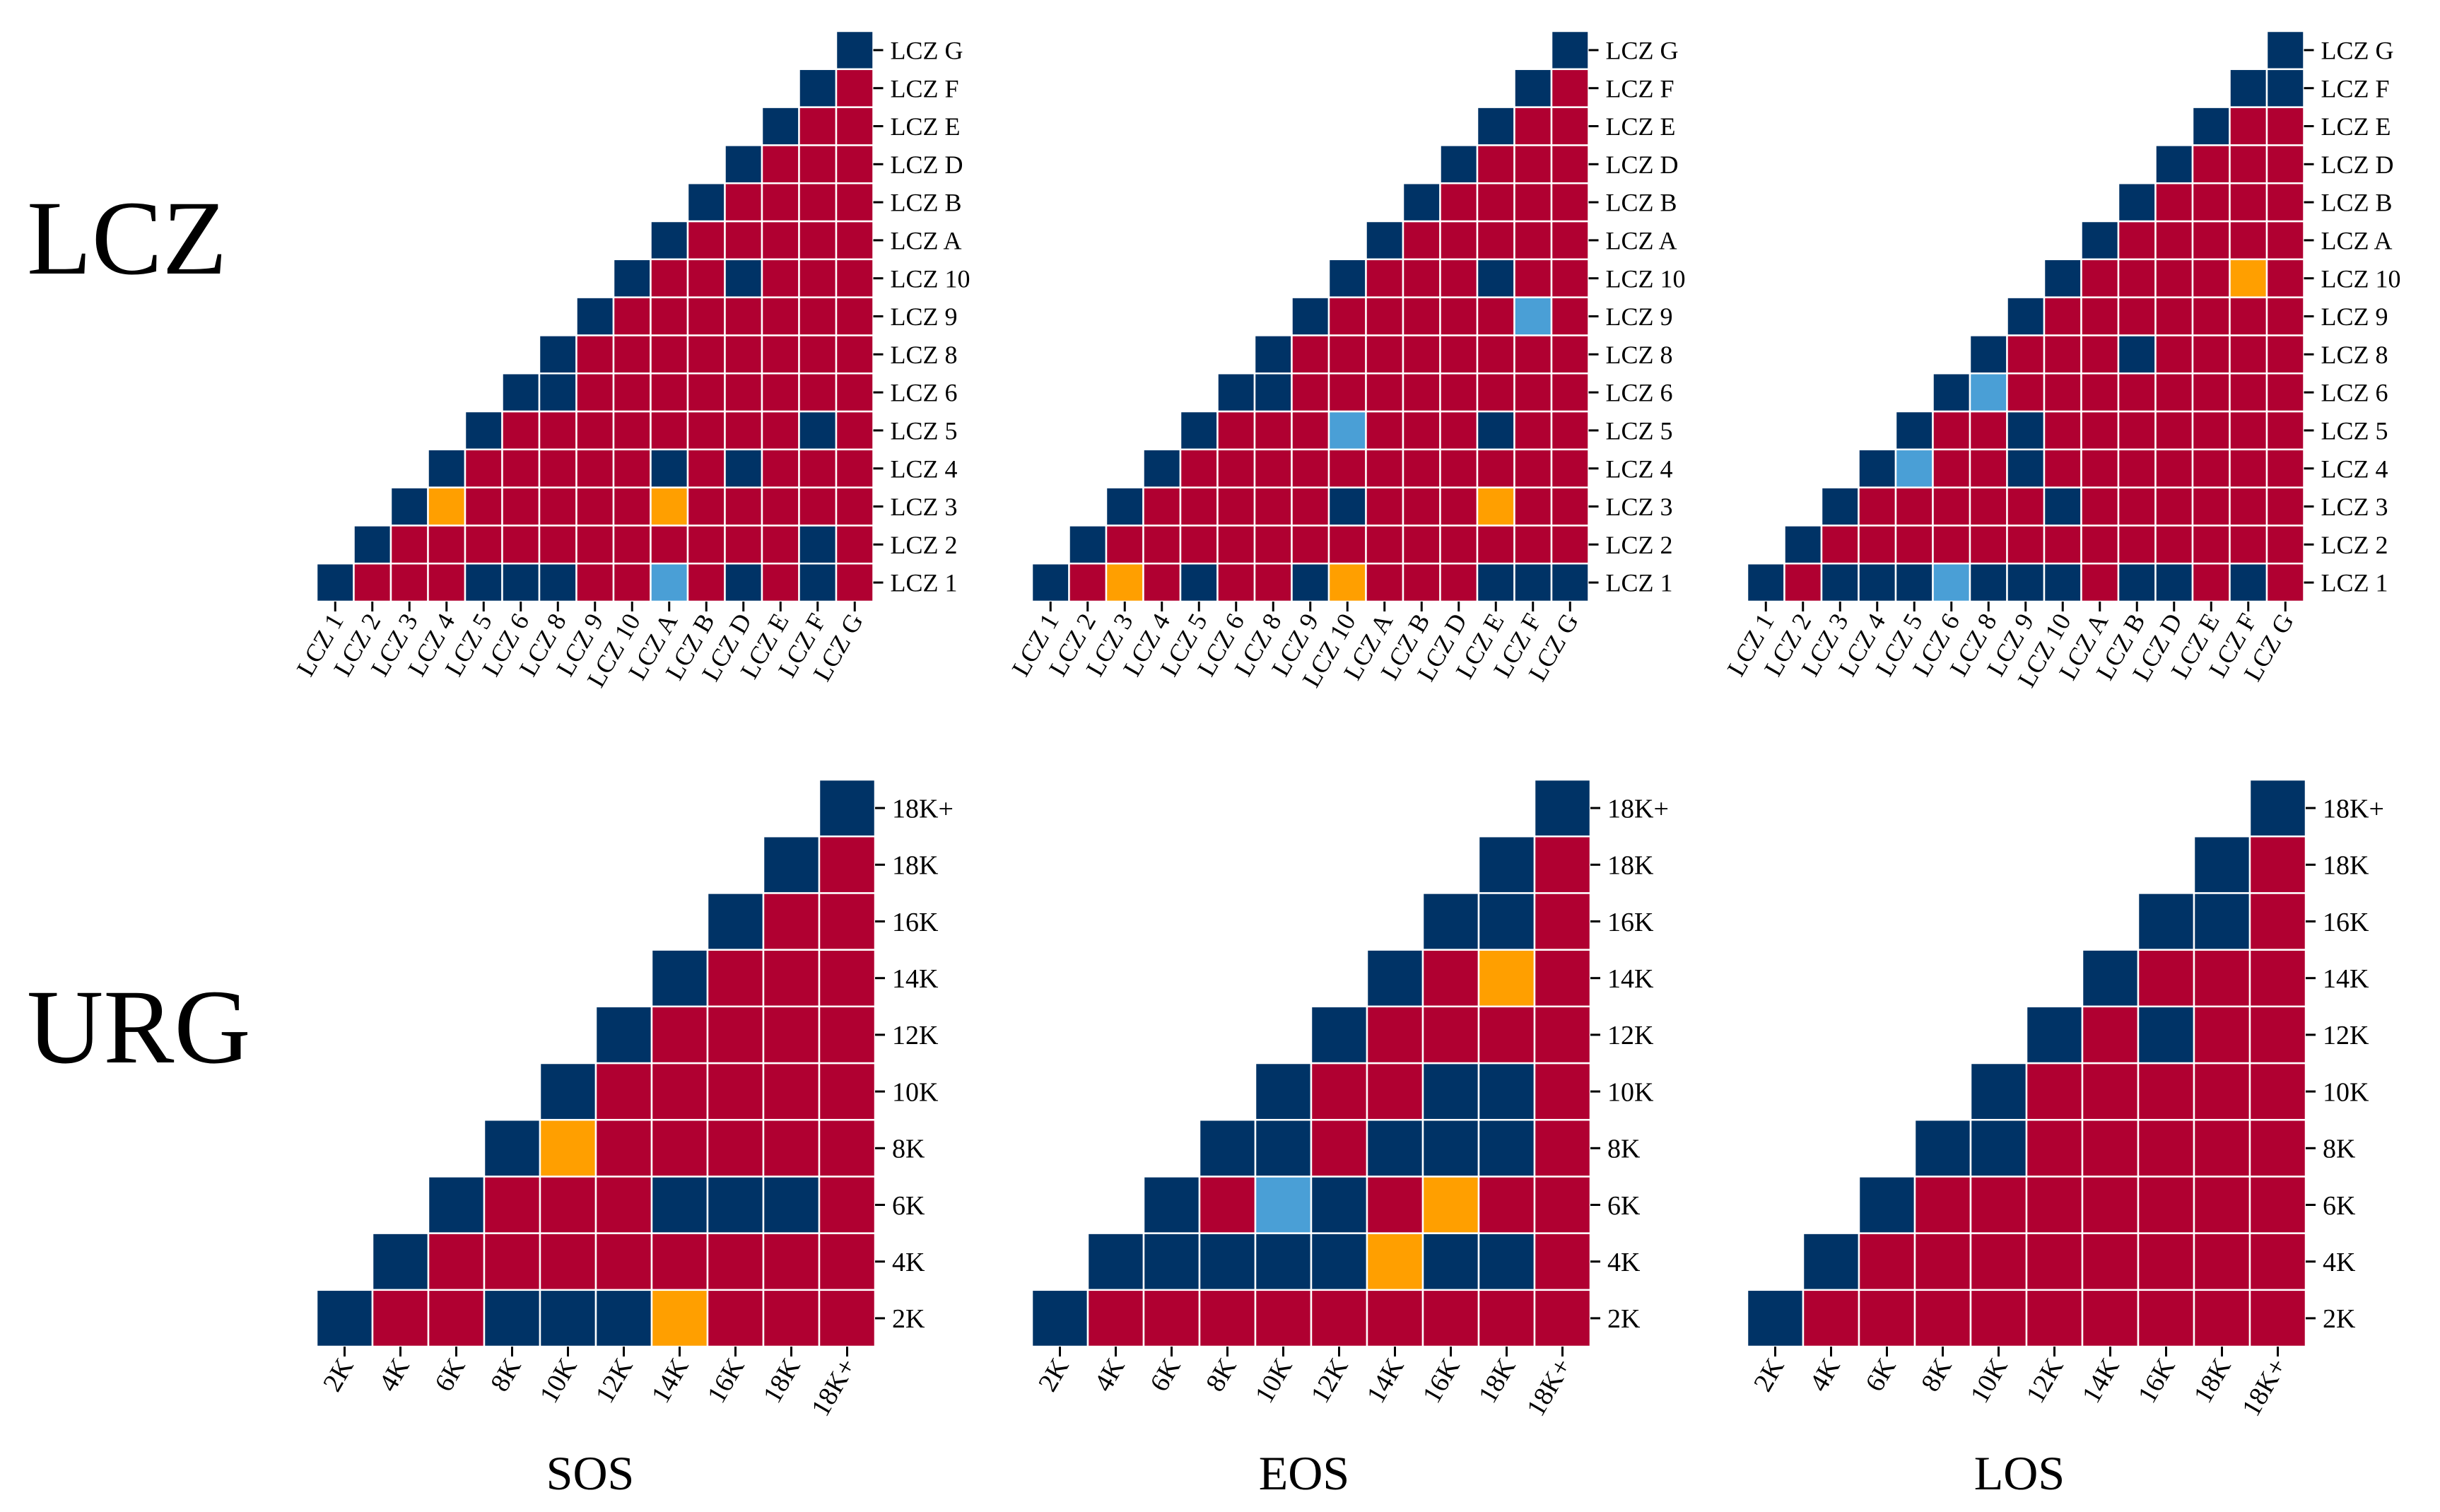 Image resolution: width=2440 pixels, height=1512 pixels. I want to click on x-tick-label: 18K, so click(2212, 1381).